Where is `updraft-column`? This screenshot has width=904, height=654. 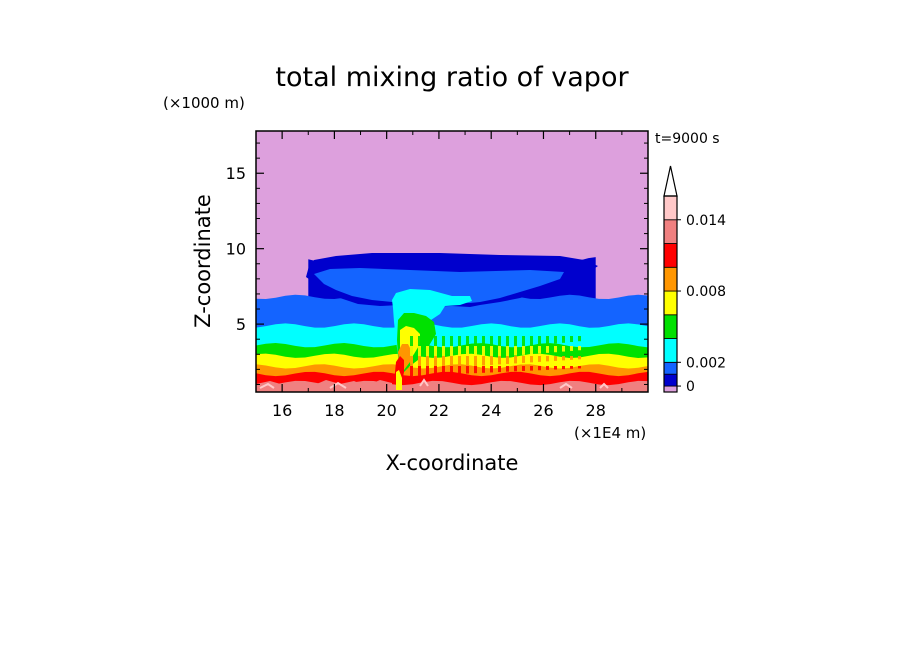 updraft-column is located at coordinates (432, 324).